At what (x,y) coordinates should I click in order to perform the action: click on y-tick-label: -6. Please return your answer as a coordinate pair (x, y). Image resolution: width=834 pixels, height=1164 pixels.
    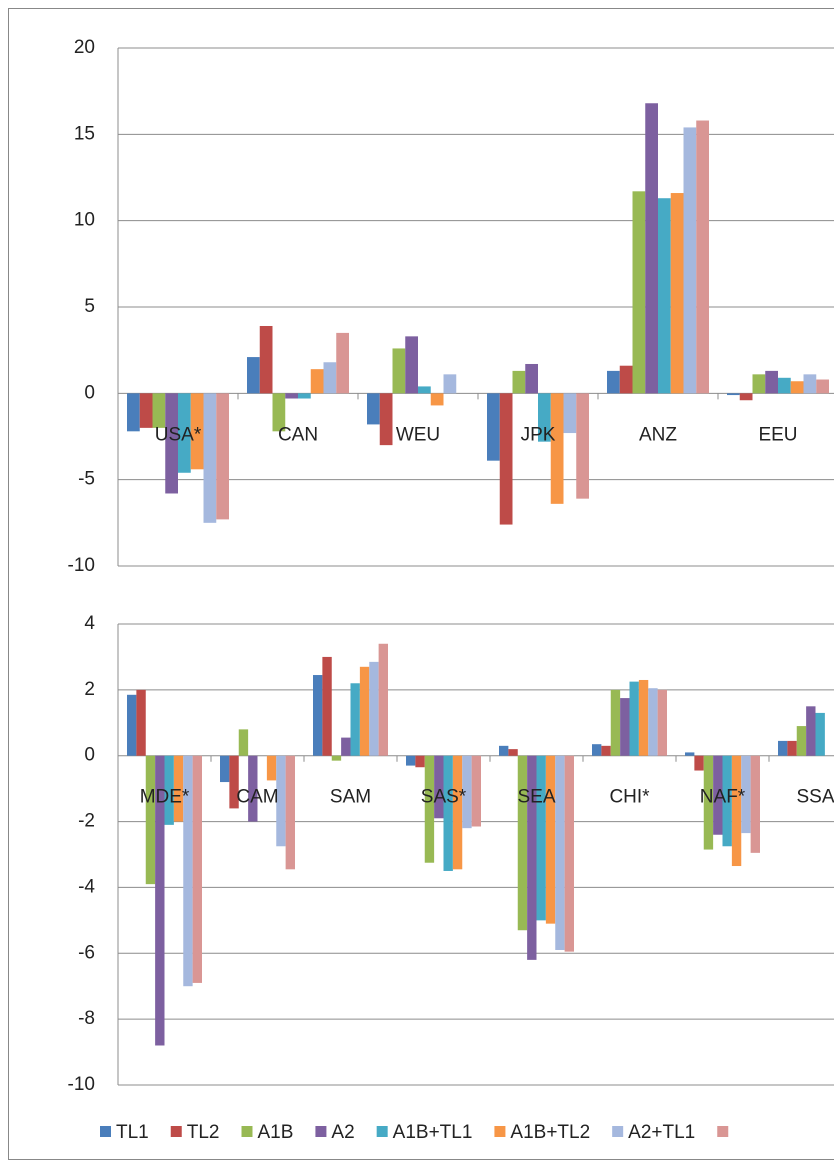
    Looking at the image, I should click on (86, 952).